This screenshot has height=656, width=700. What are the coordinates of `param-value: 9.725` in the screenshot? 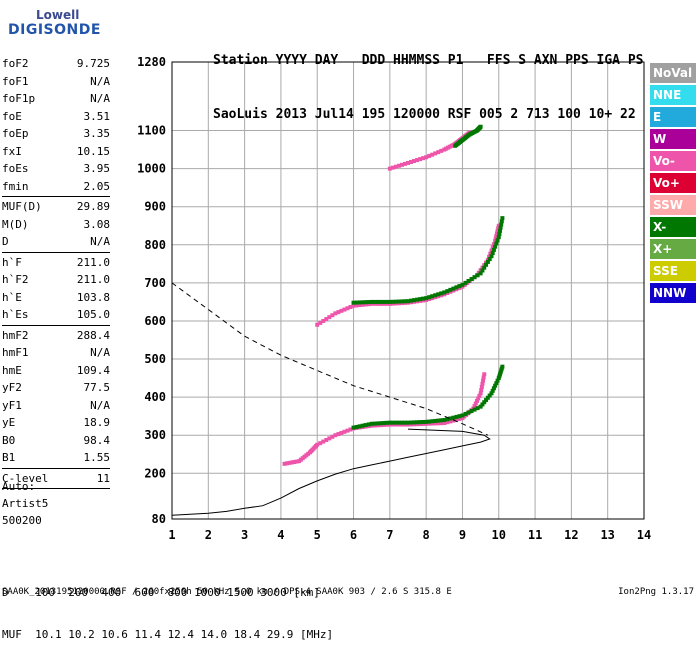 It's located at (93, 63).